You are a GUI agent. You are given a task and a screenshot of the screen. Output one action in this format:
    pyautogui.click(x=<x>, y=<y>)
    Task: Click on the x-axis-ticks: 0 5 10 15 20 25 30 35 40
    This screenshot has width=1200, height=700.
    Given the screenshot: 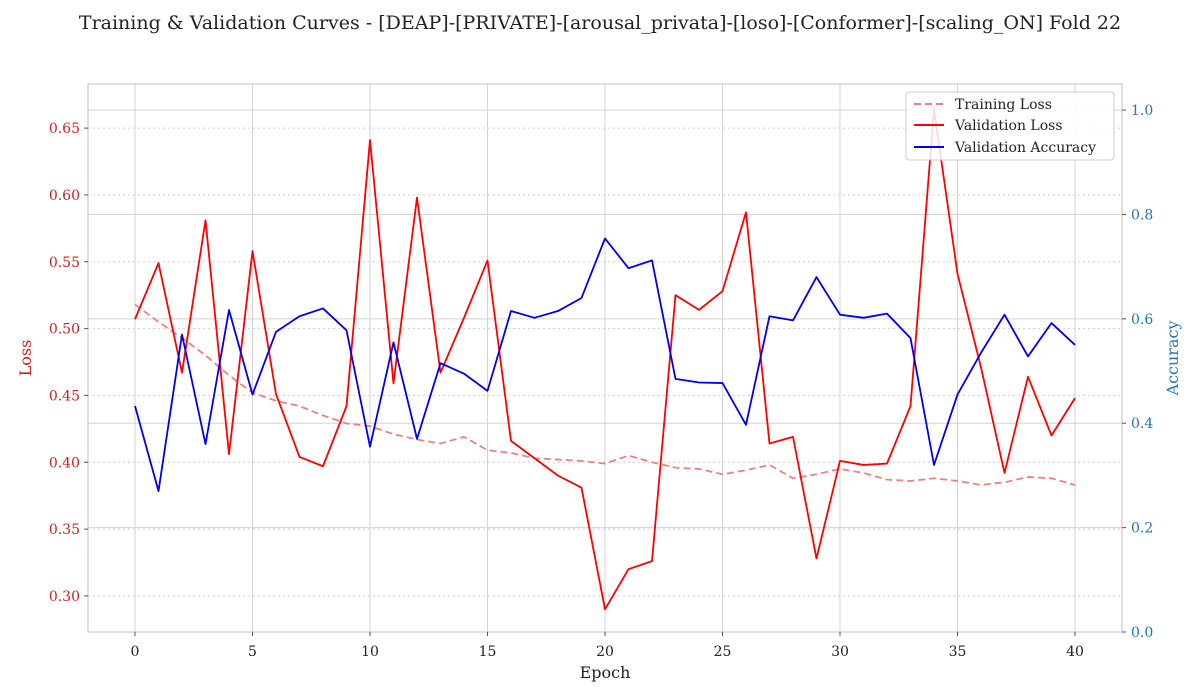 What is the action you would take?
    pyautogui.click(x=607, y=646)
    